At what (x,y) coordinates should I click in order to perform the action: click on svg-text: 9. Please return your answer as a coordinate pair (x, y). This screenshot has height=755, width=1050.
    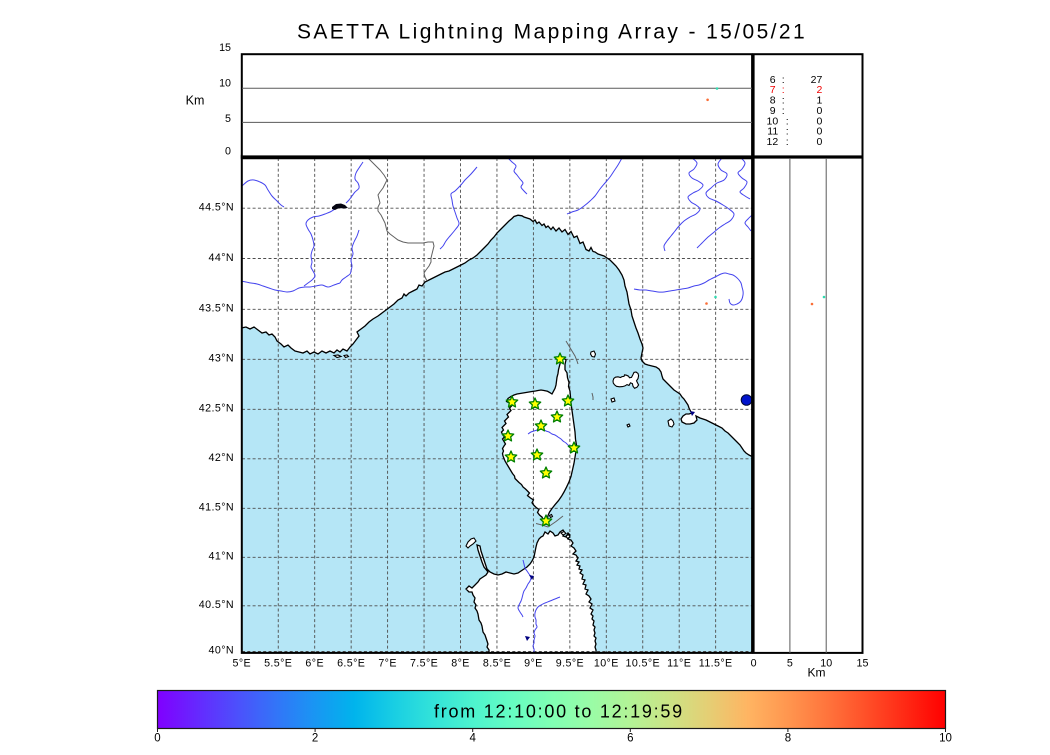
    Looking at the image, I should click on (773, 111).